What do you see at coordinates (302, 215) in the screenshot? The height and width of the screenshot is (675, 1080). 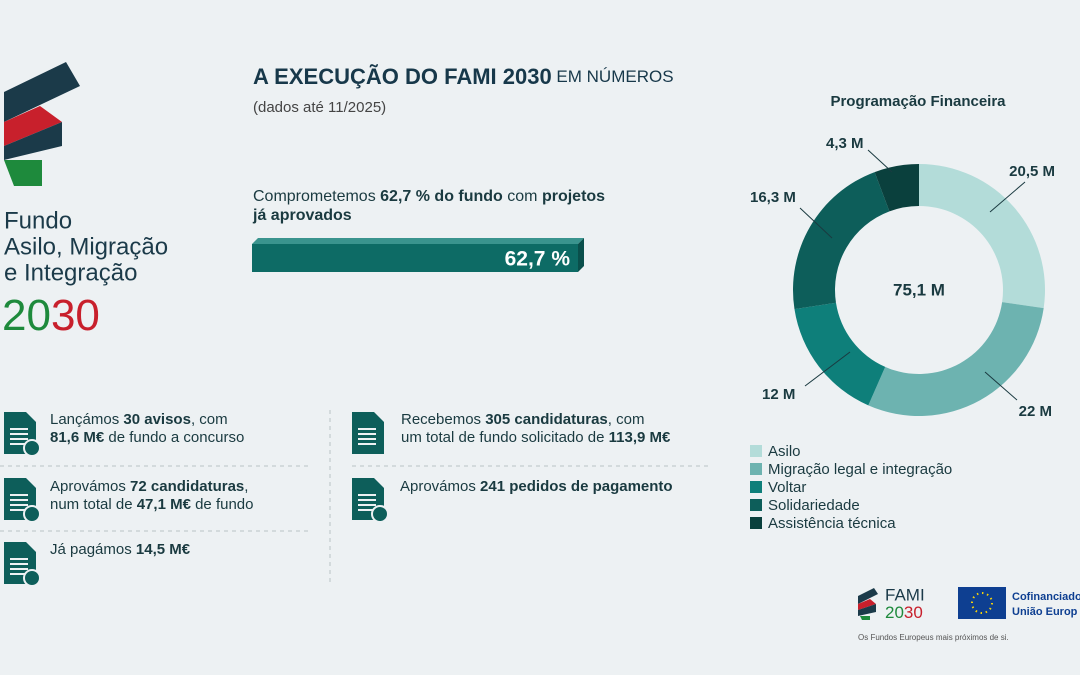 I see `highlight-text: já aprovados` at bounding box center [302, 215].